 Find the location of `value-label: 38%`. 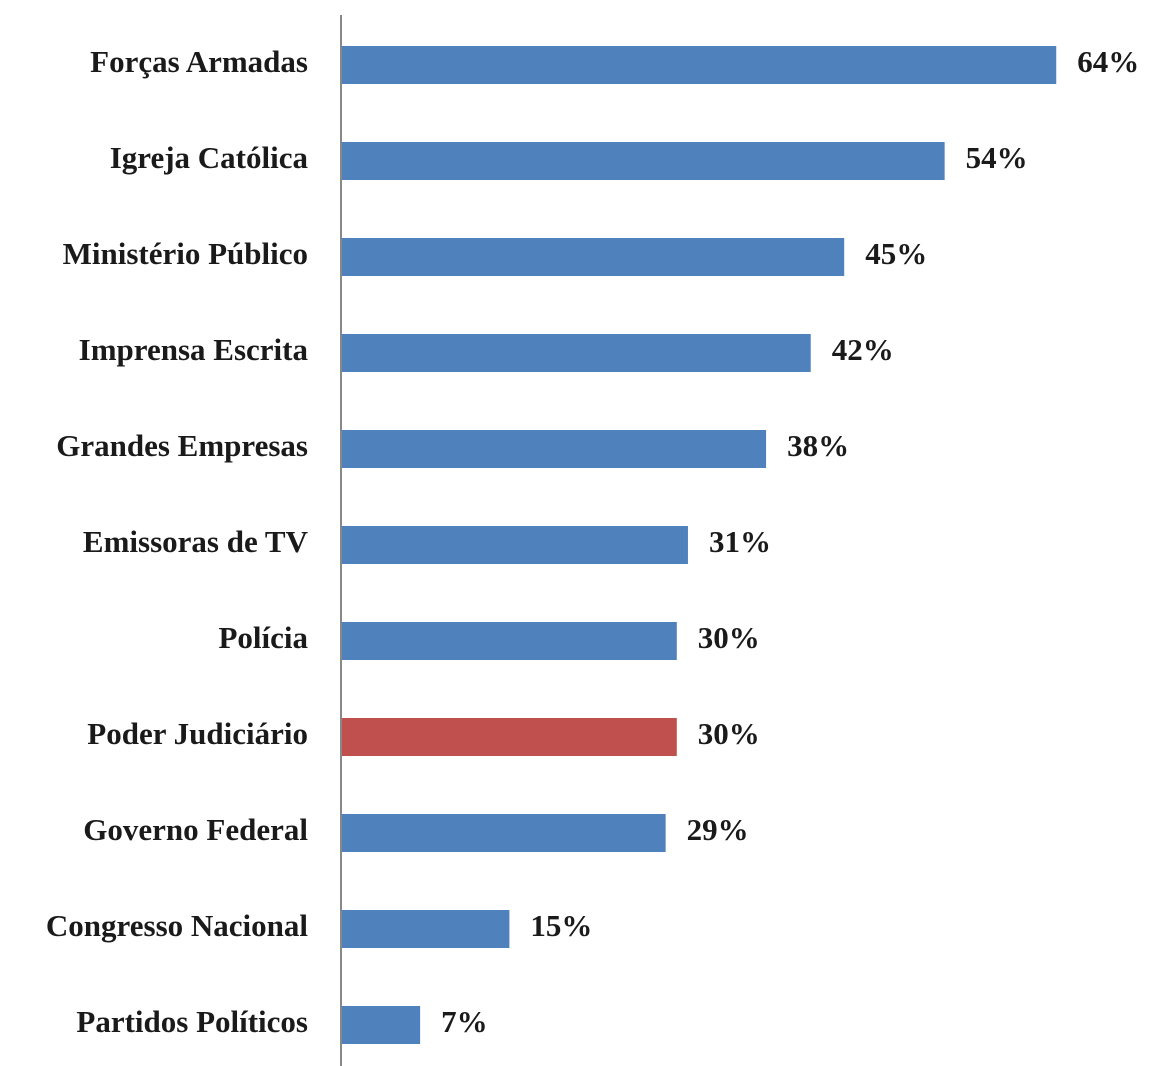

value-label: 38% is located at coordinates (818, 445).